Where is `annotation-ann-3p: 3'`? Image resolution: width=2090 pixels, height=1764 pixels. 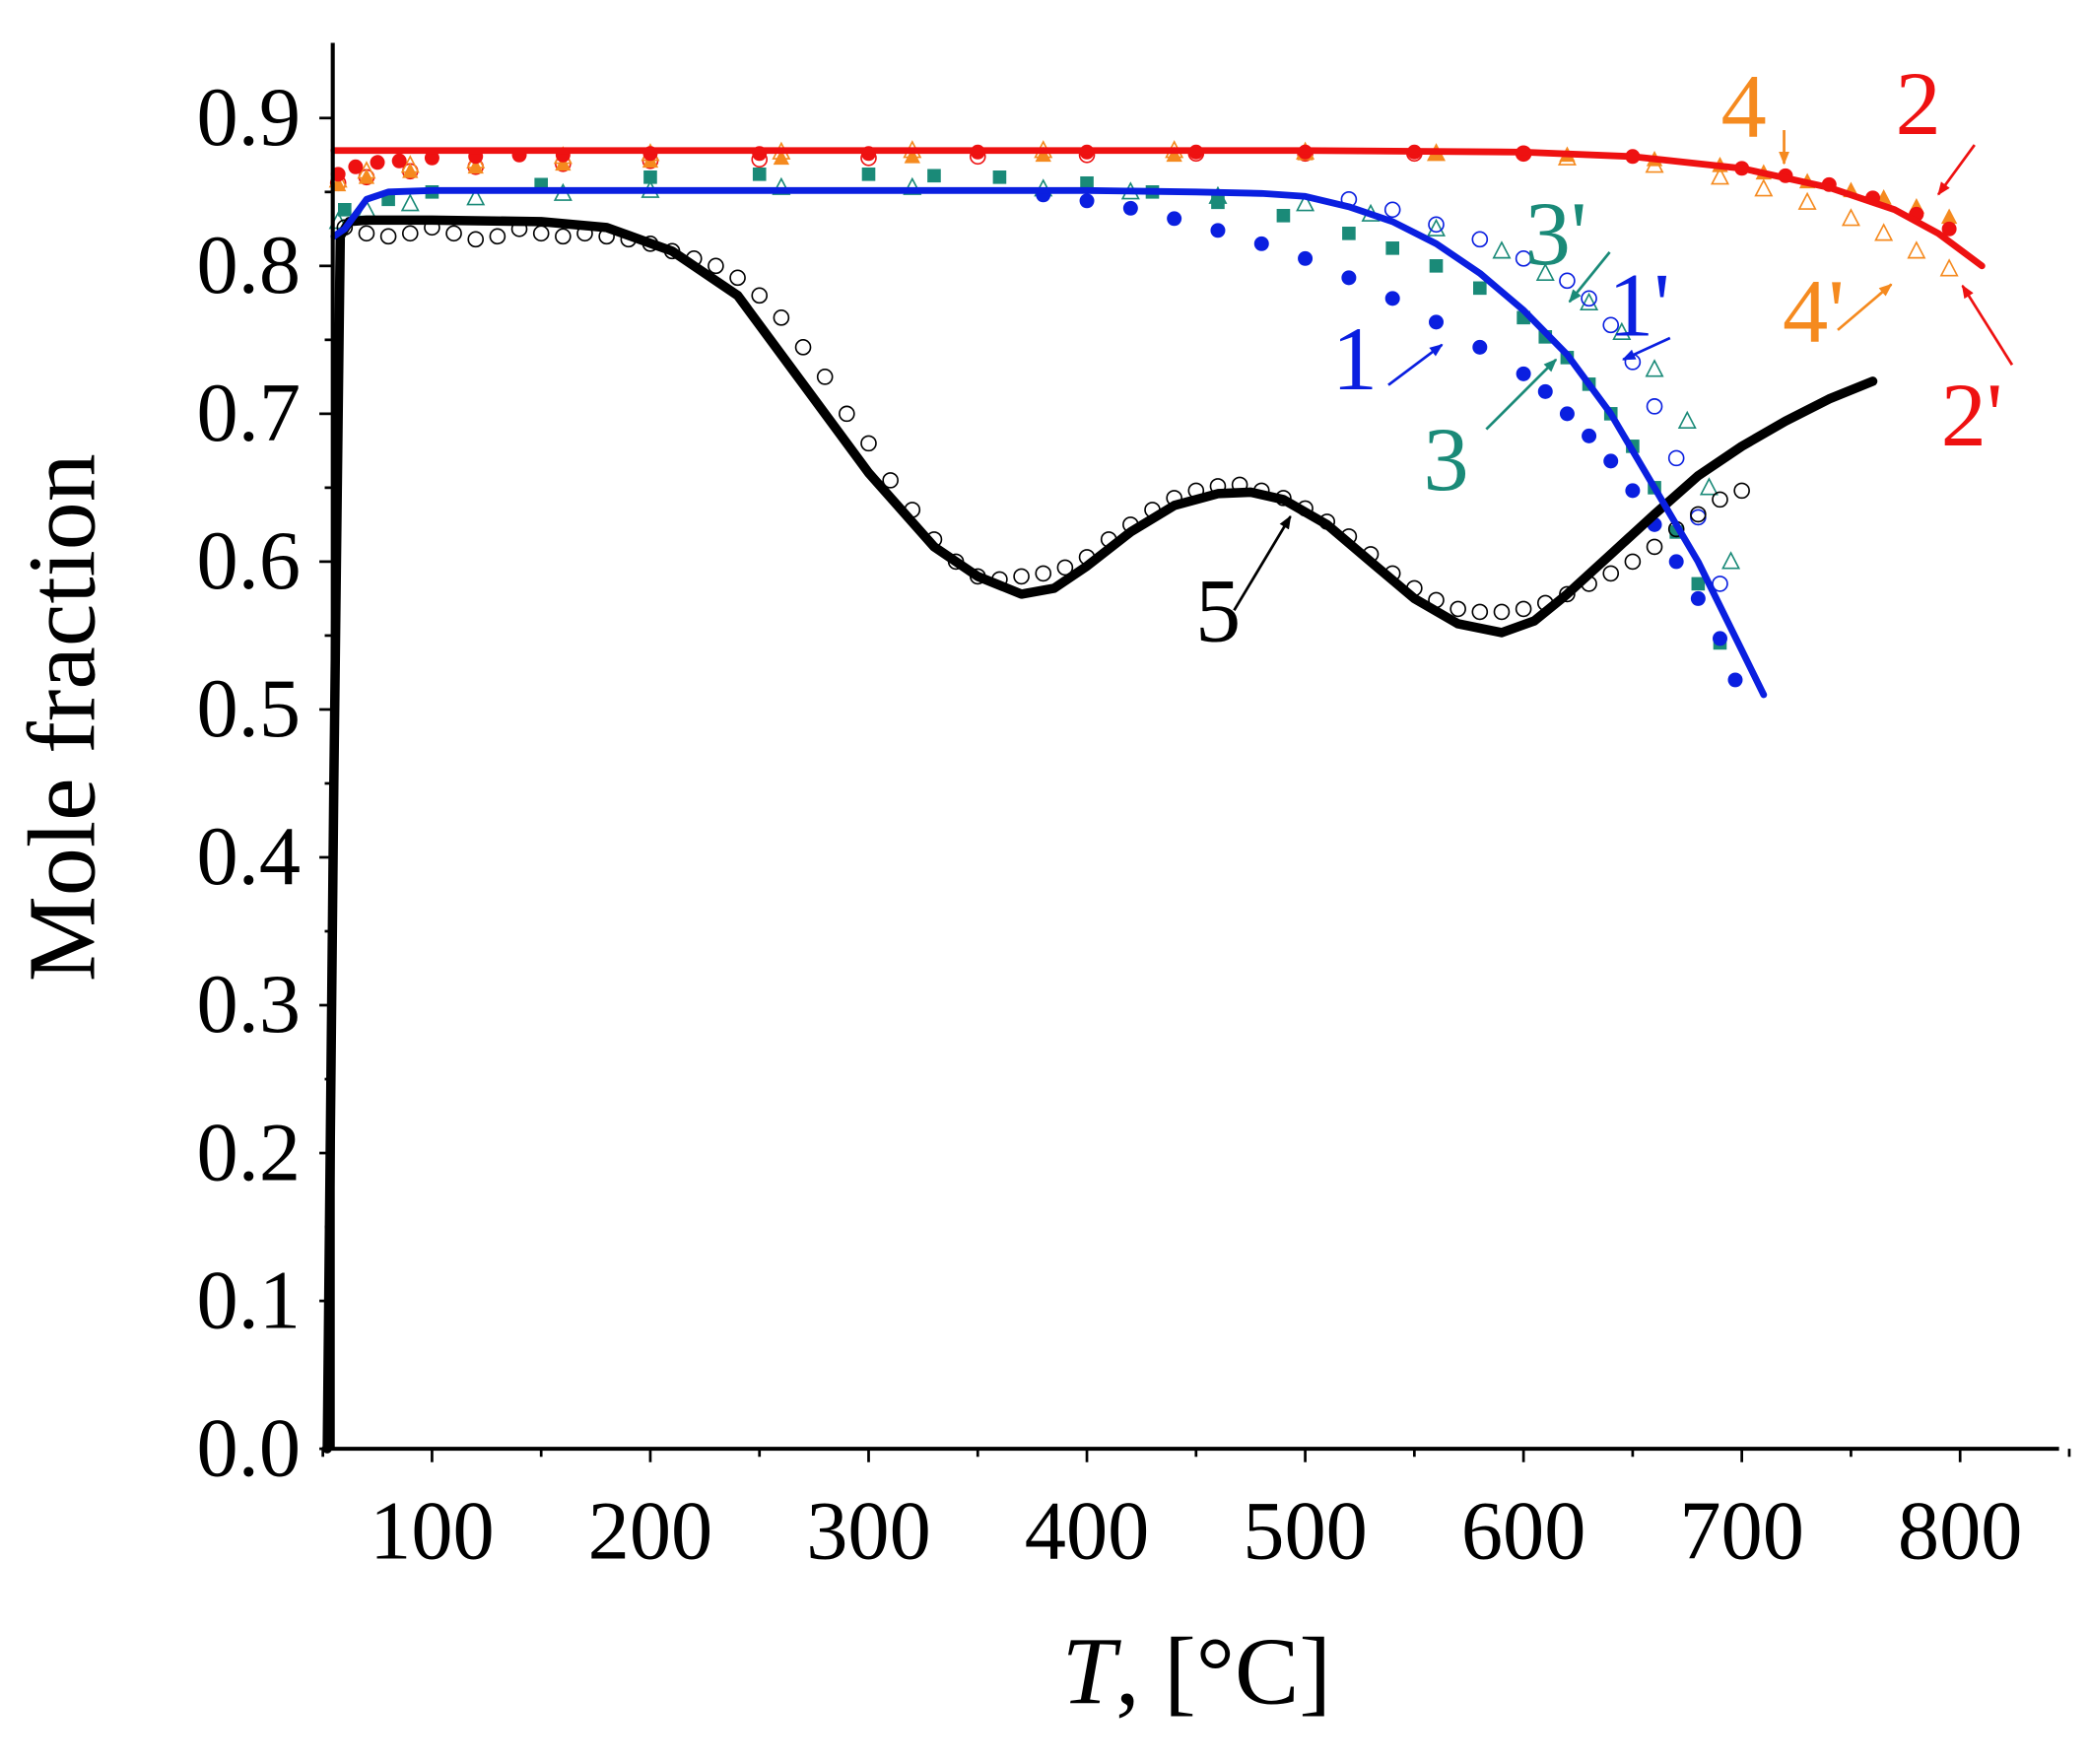
annotation-ann-3p: 3' is located at coordinates (1568, 244).